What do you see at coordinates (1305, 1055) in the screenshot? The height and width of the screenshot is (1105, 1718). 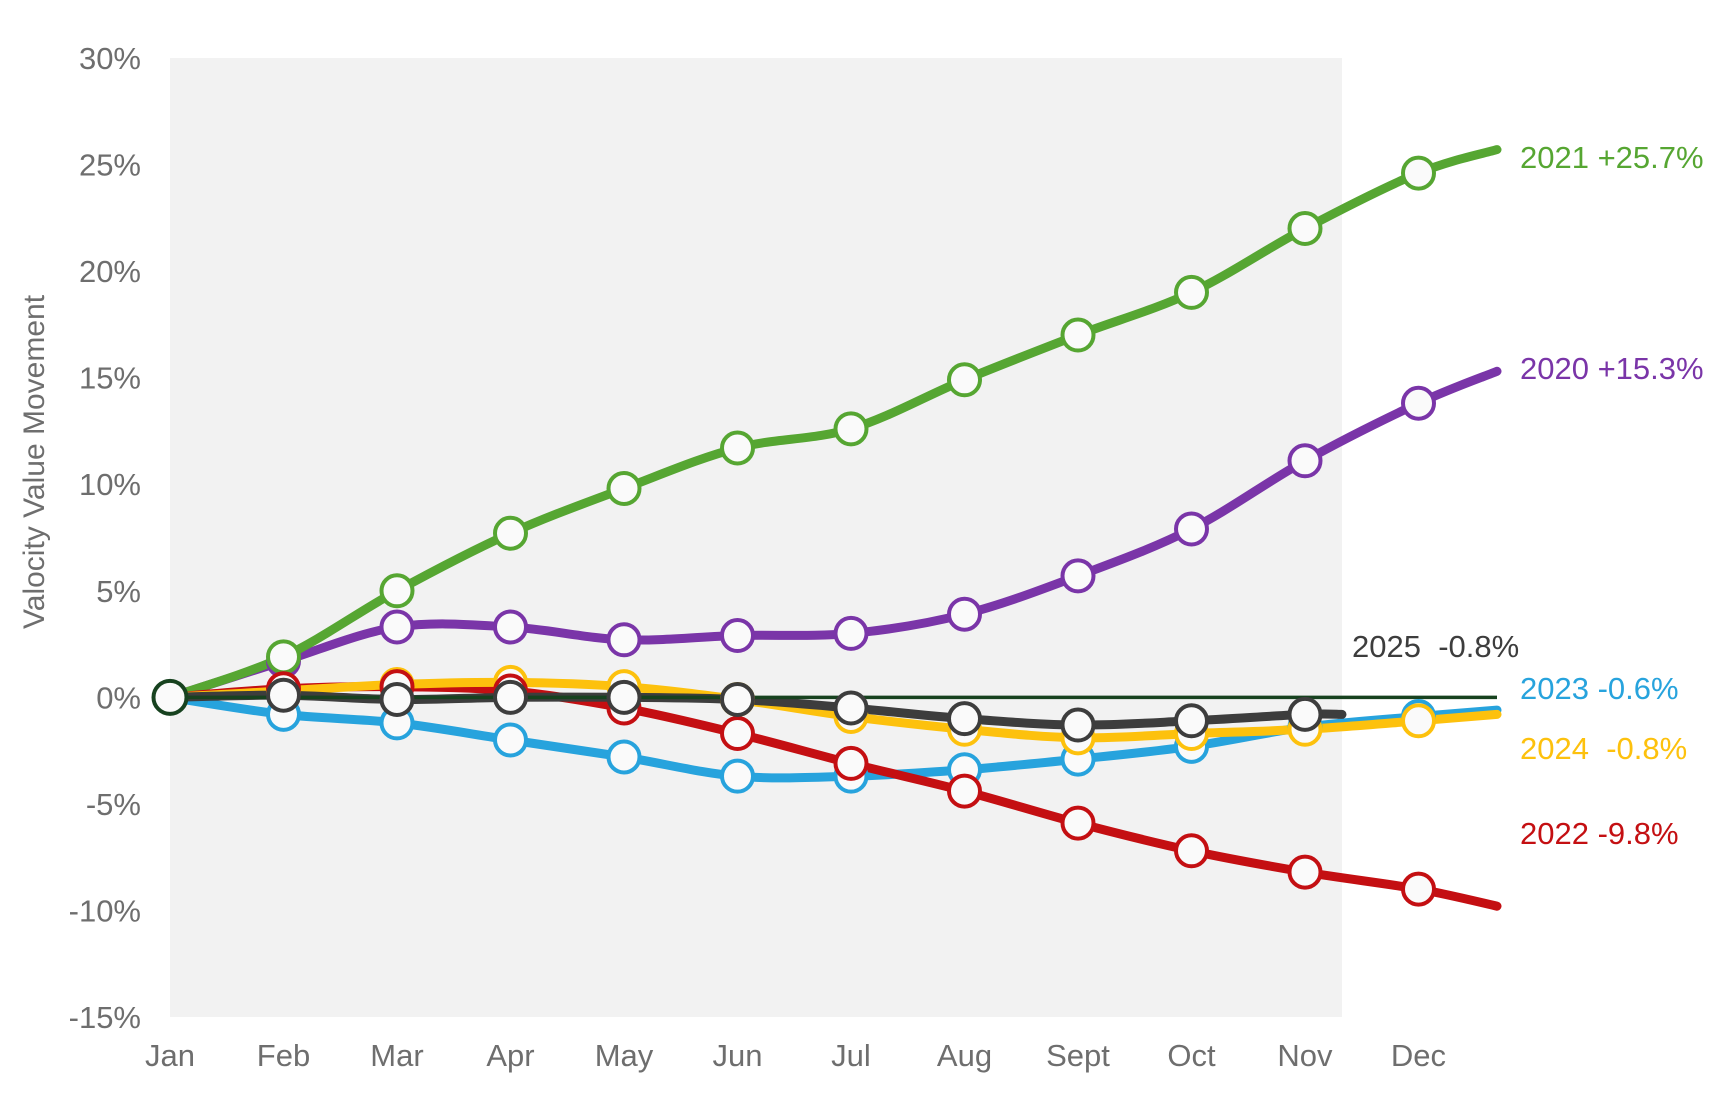 I see `x-tick-label: Nov` at bounding box center [1305, 1055].